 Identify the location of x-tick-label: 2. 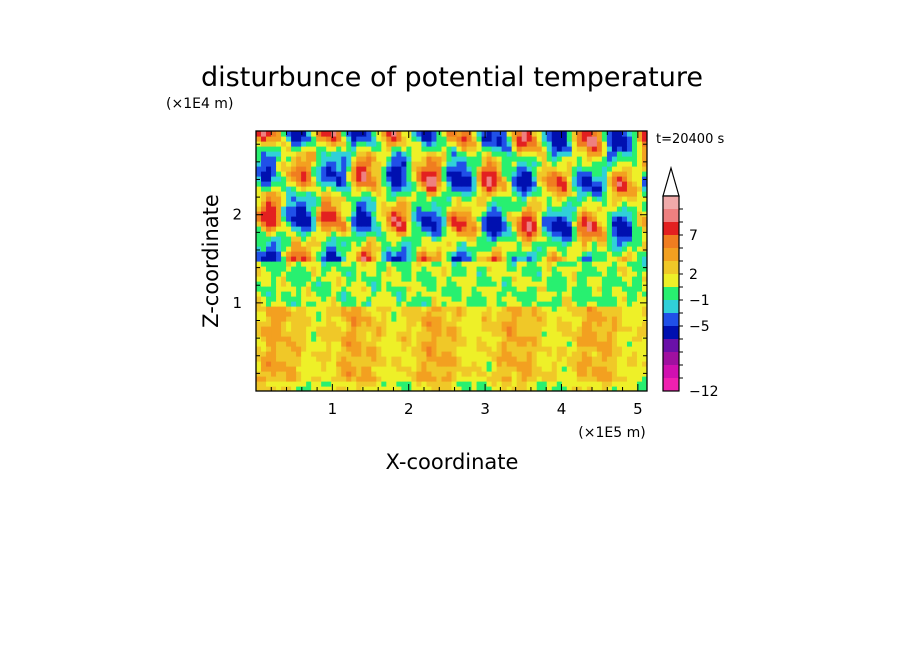
(409, 409).